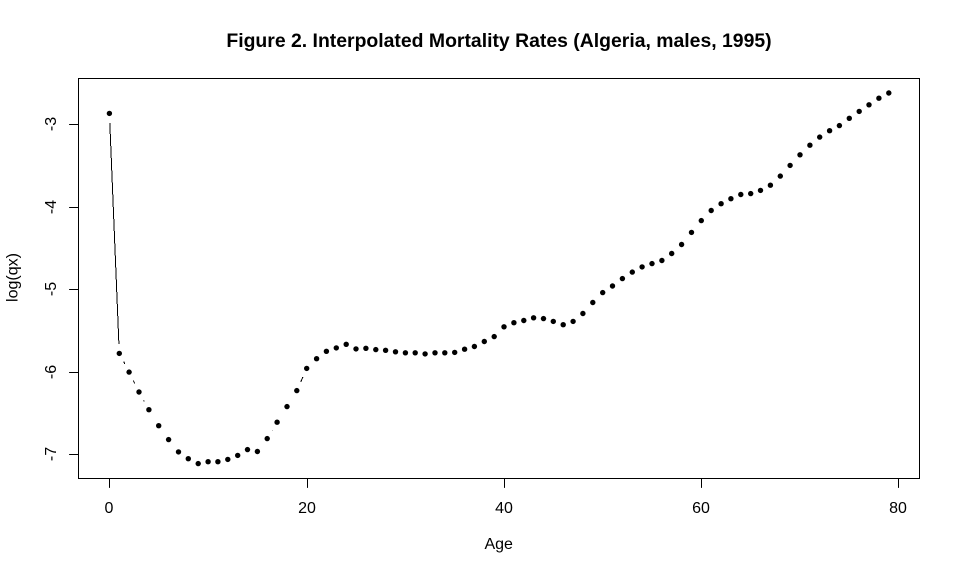  I want to click on svg-text: -7, so click(51, 454).